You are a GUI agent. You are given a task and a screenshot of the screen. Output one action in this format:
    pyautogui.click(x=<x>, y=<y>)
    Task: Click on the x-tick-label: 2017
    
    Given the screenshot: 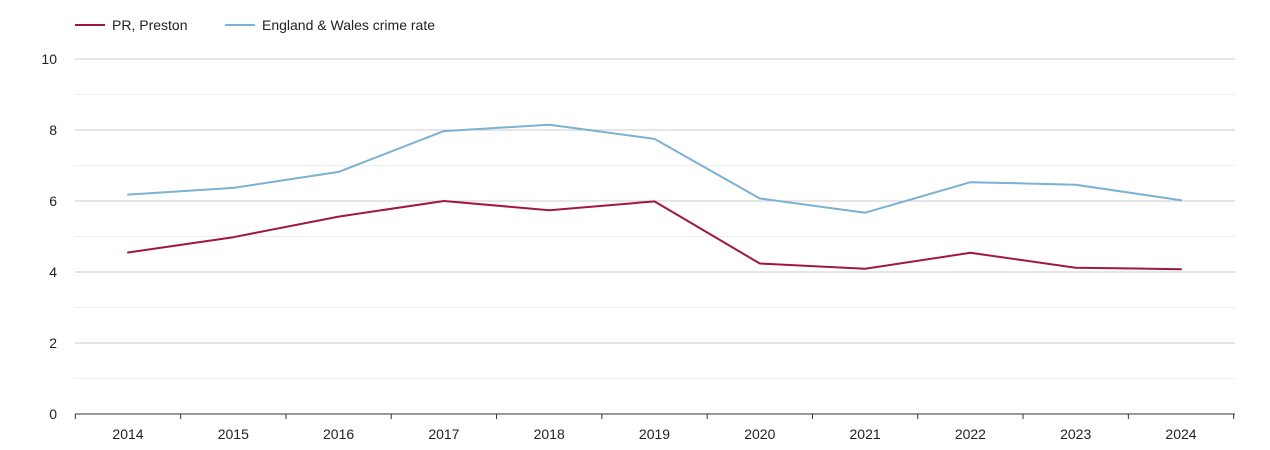 What is the action you would take?
    pyautogui.click(x=443, y=434)
    